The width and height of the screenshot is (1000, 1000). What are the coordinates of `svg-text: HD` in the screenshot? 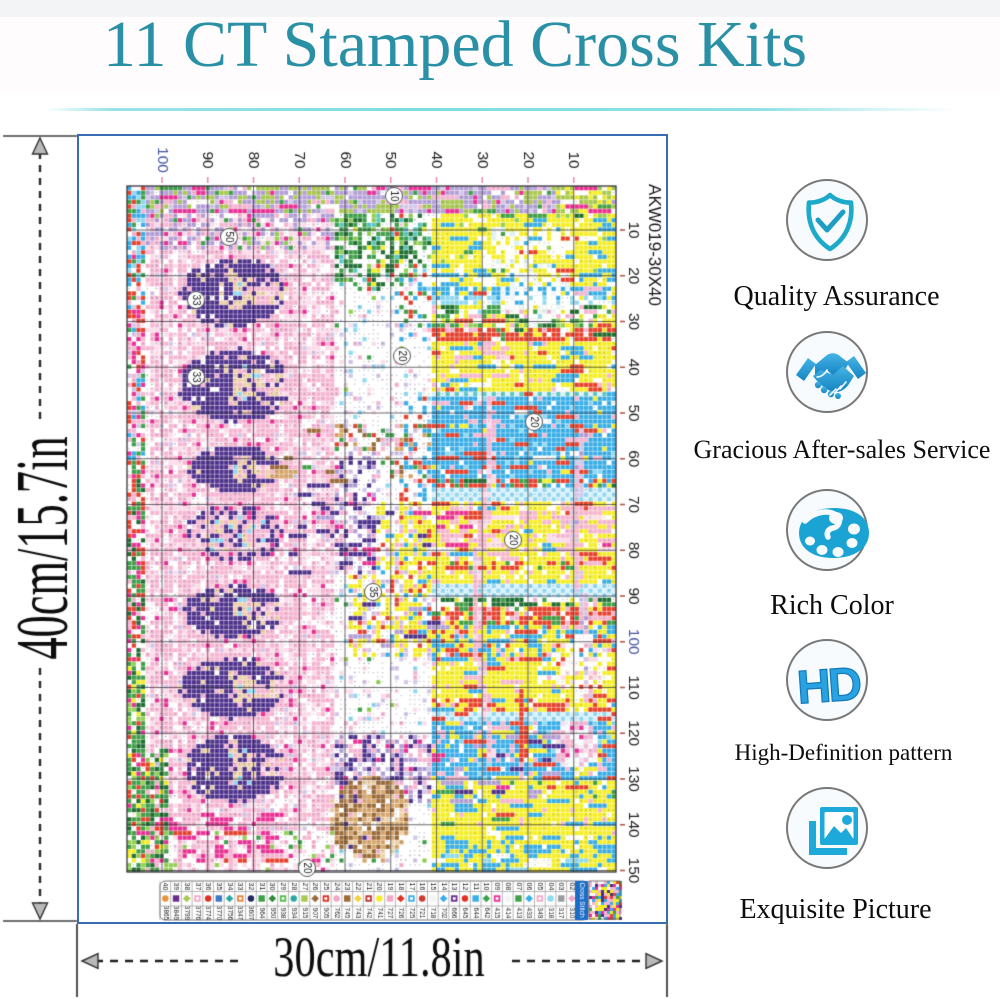 It's located at (829, 684).